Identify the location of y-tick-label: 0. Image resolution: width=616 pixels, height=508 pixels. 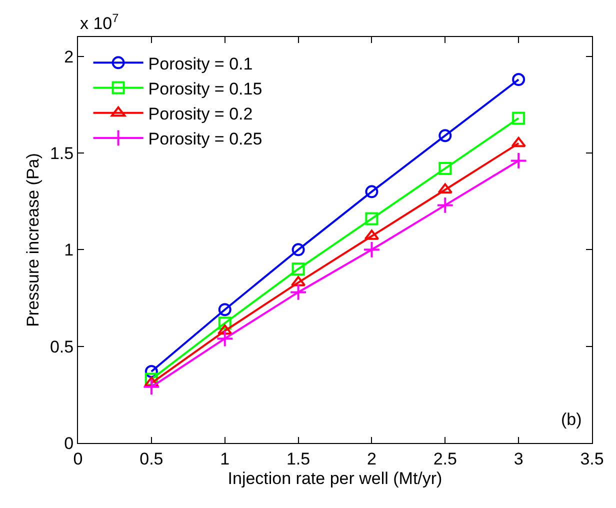
(69, 443).